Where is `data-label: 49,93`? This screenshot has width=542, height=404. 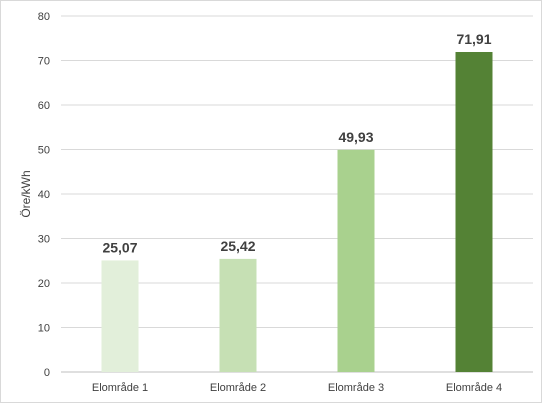 data-label: 49,93 is located at coordinates (355, 137).